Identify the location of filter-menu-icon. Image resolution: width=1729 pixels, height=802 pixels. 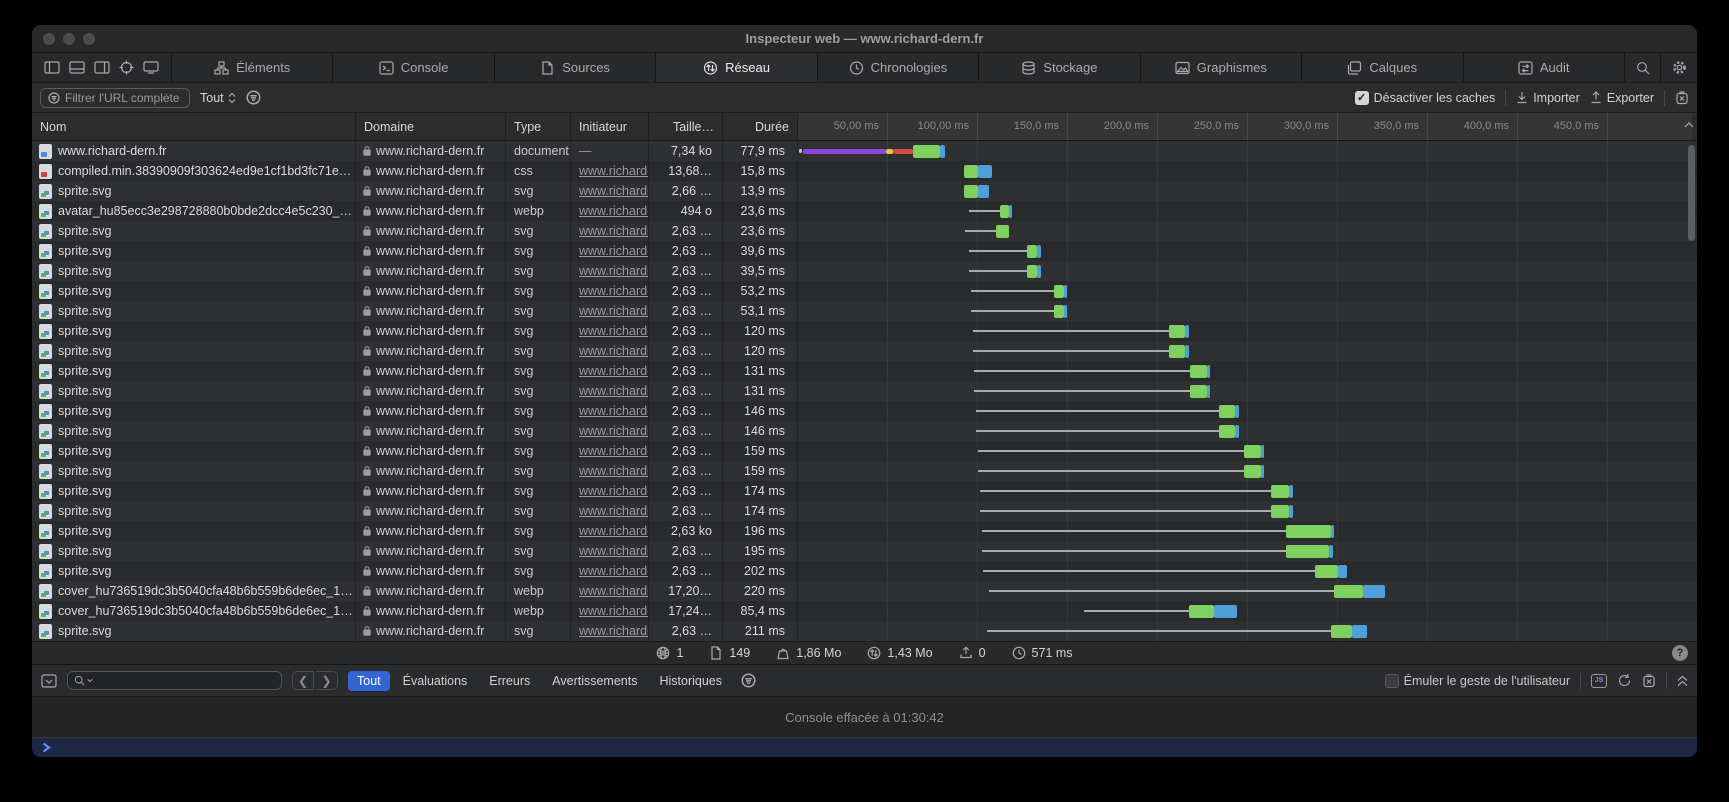
(253, 97).